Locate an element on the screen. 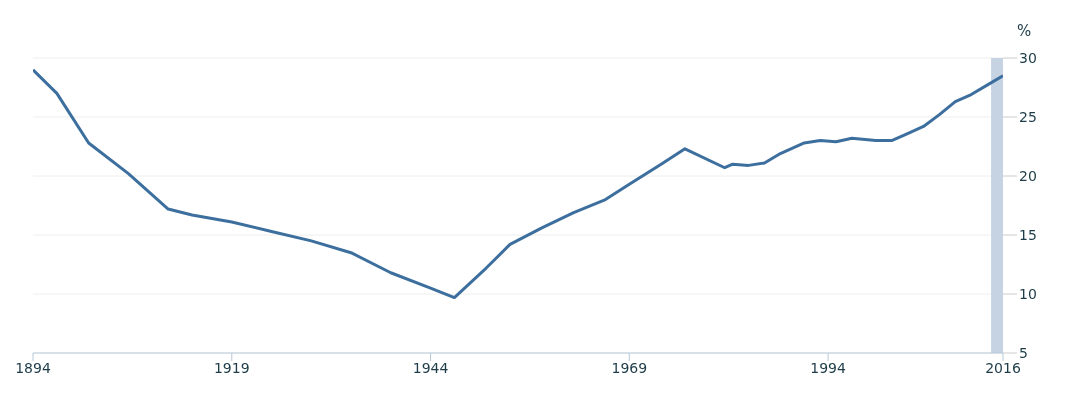 The height and width of the screenshot is (399, 1071). x-tick-label: 1894 is located at coordinates (33, 367).